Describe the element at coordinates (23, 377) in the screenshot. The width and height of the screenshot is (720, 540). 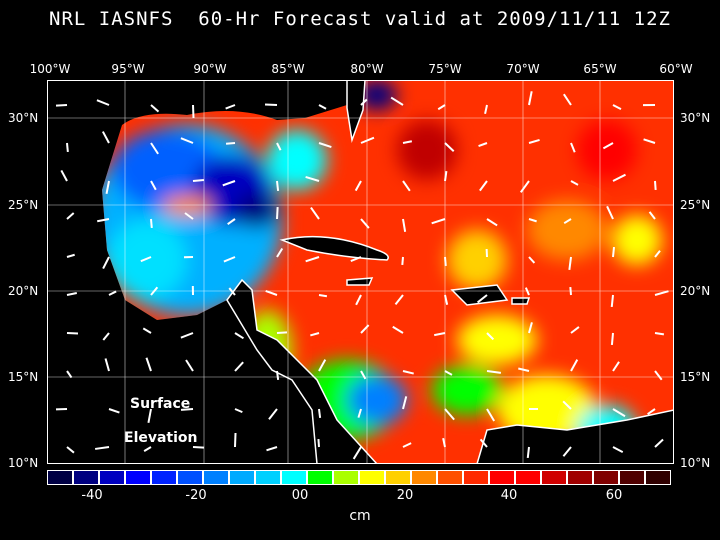
I see `lat-label: 15°N` at that location.